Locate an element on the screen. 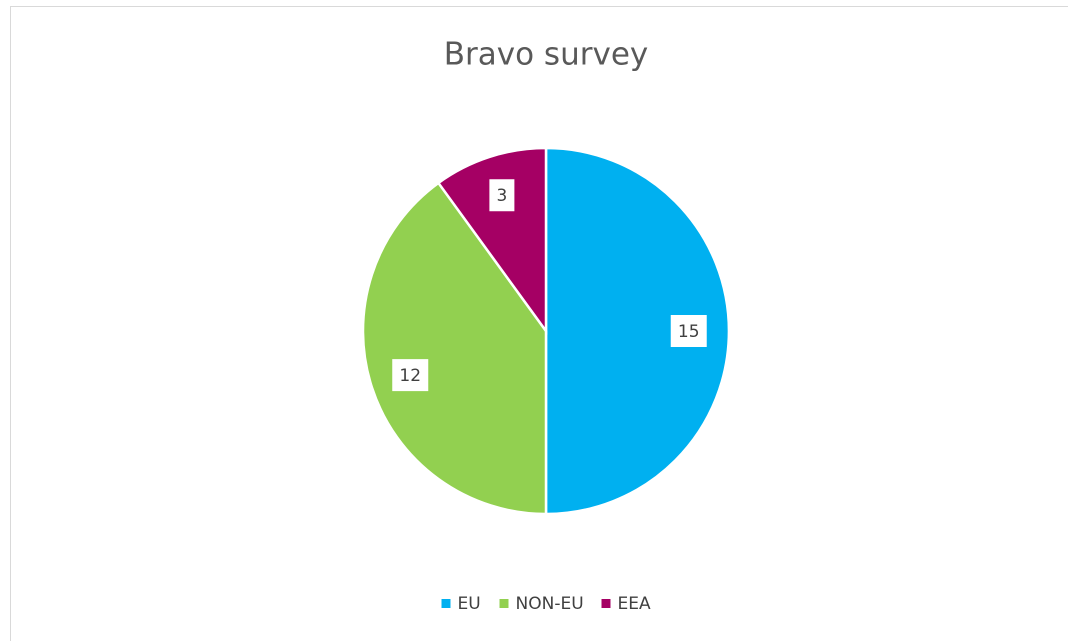  data-label: 3 is located at coordinates (501, 196).